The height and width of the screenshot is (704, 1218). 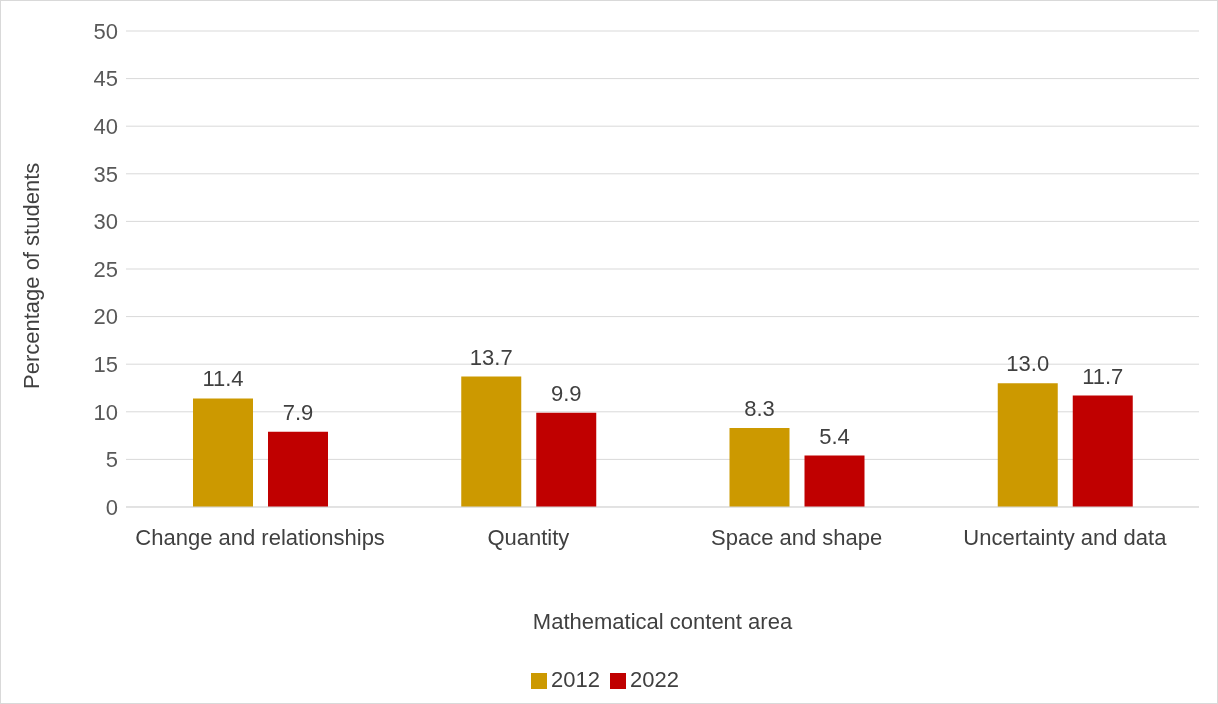 I want to click on data-label: 5.4, so click(x=834, y=436).